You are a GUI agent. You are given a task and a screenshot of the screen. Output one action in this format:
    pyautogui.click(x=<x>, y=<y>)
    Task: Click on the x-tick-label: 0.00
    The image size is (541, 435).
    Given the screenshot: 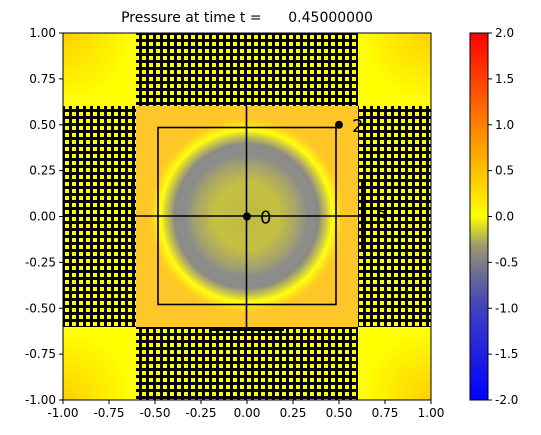 What is the action you would take?
    pyautogui.click(x=247, y=413)
    